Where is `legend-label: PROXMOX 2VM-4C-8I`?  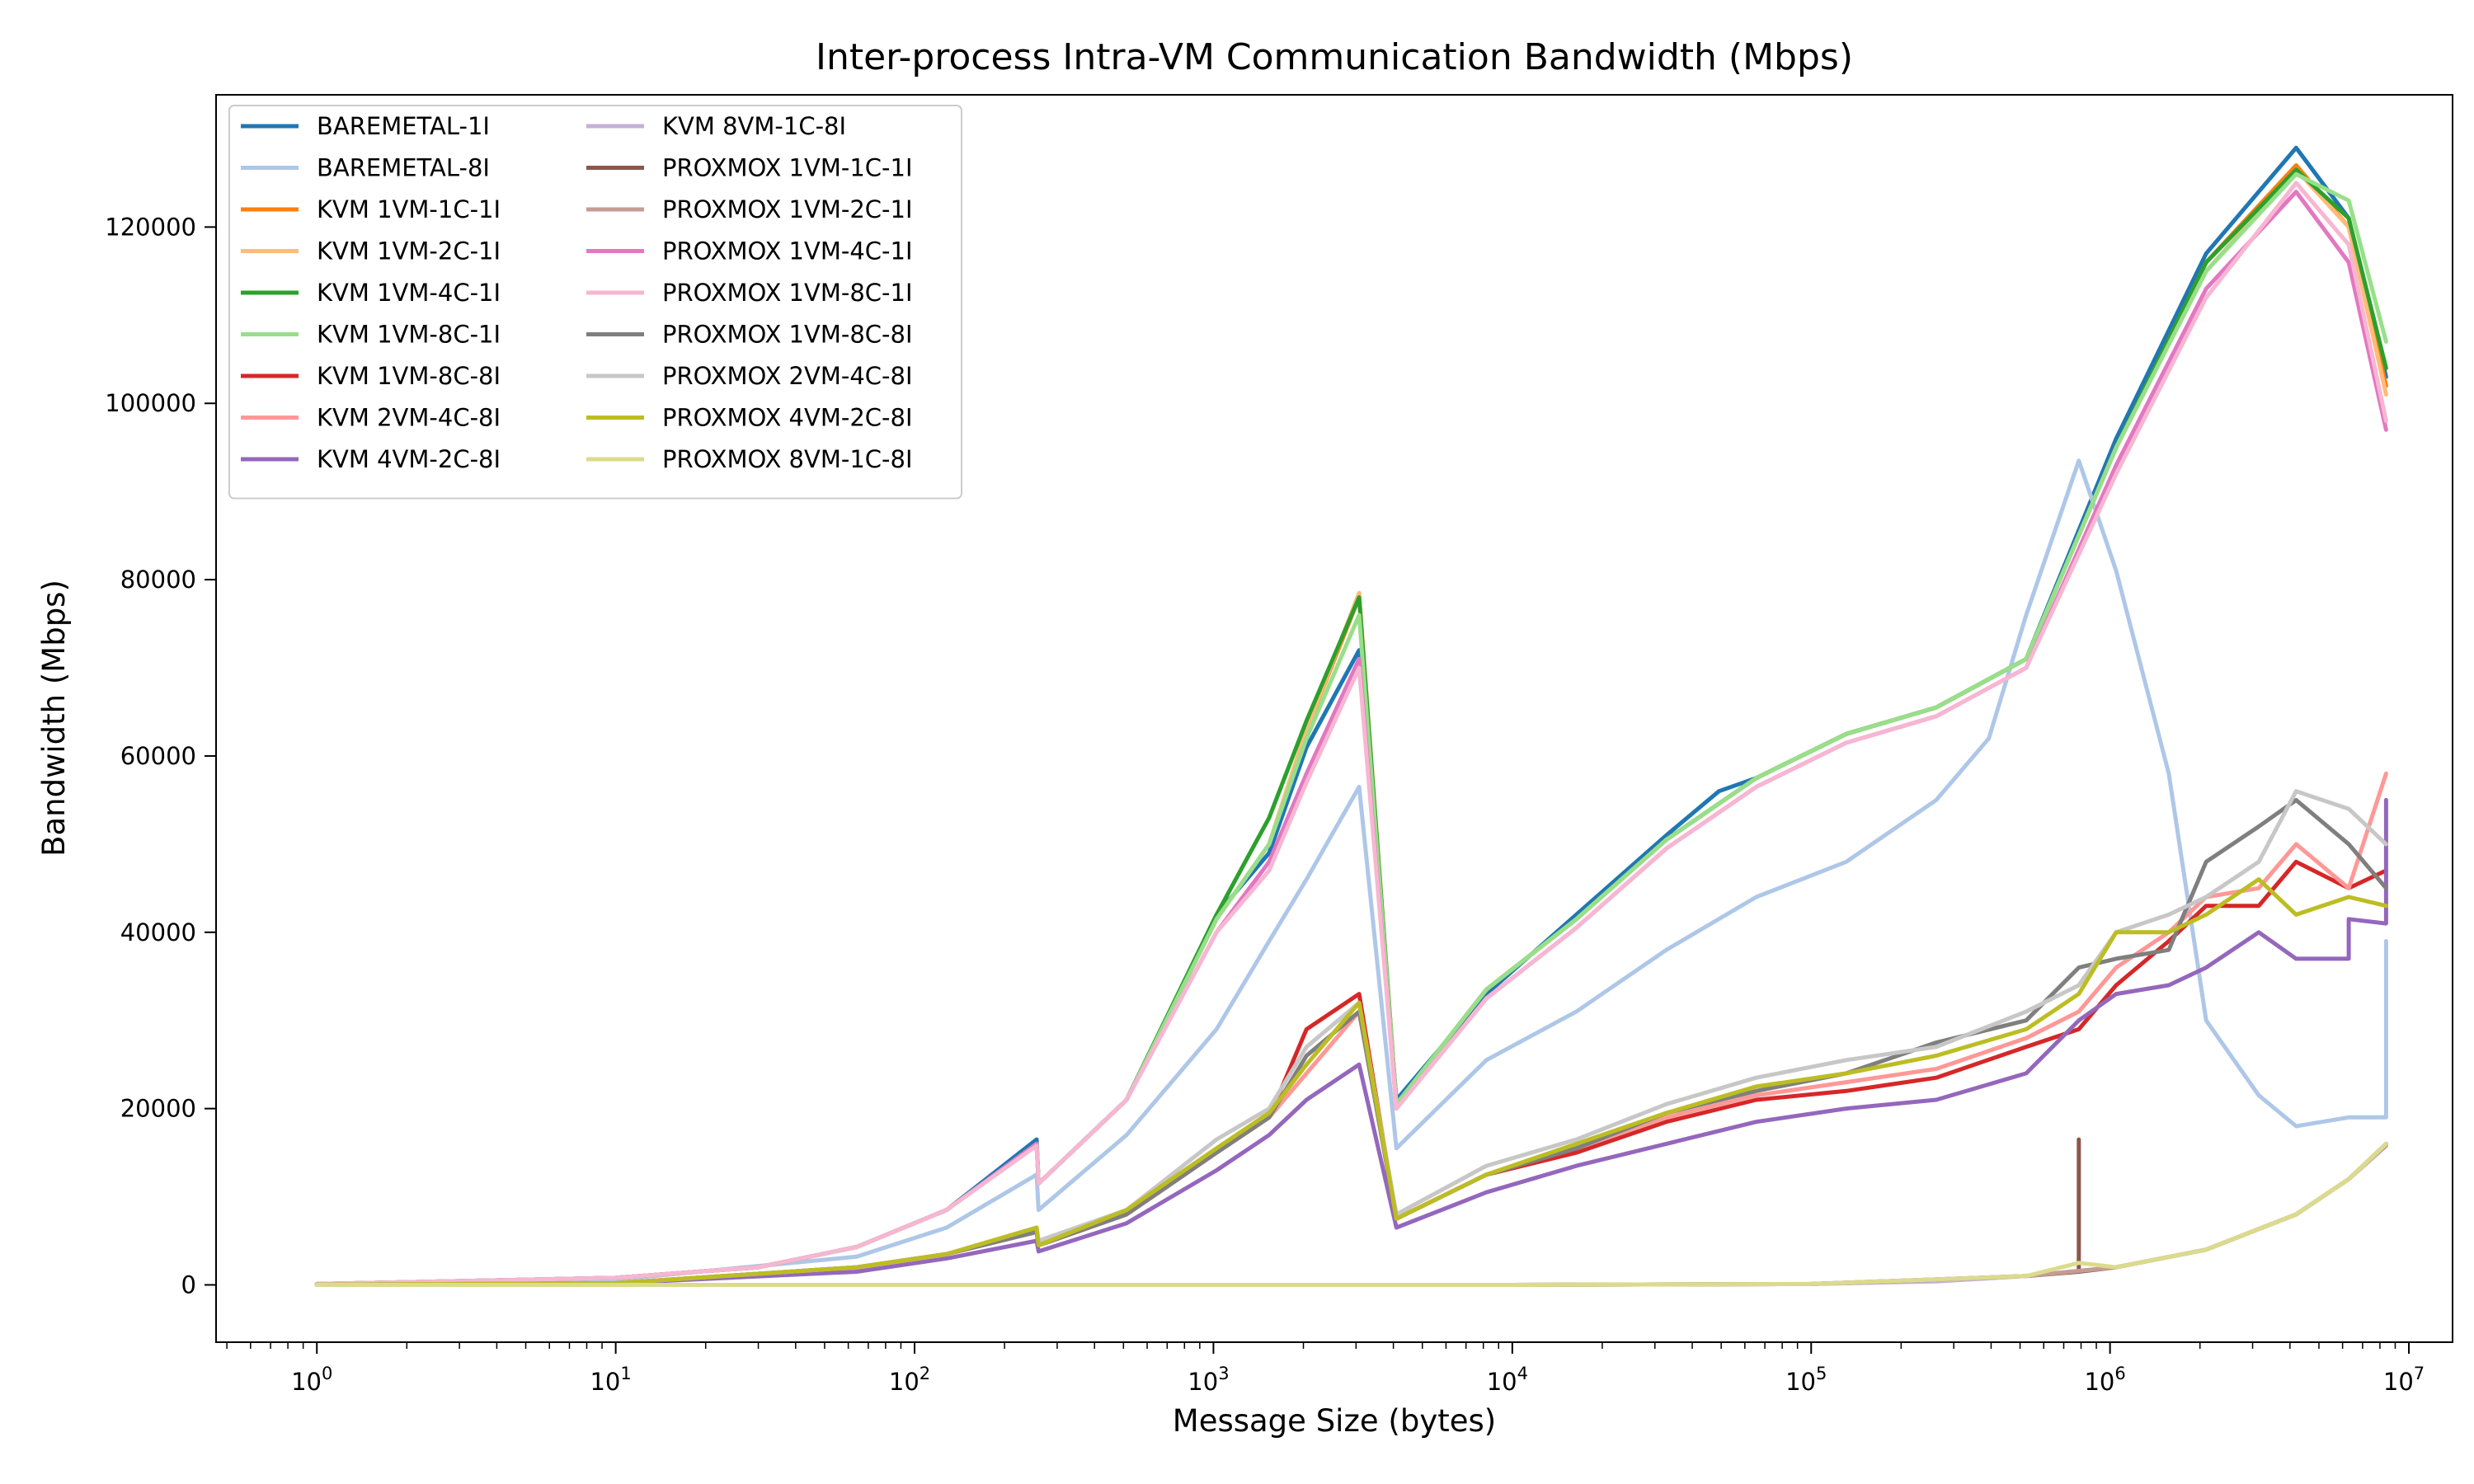 legend-label: PROXMOX 2VM-4C-8I is located at coordinates (787, 376).